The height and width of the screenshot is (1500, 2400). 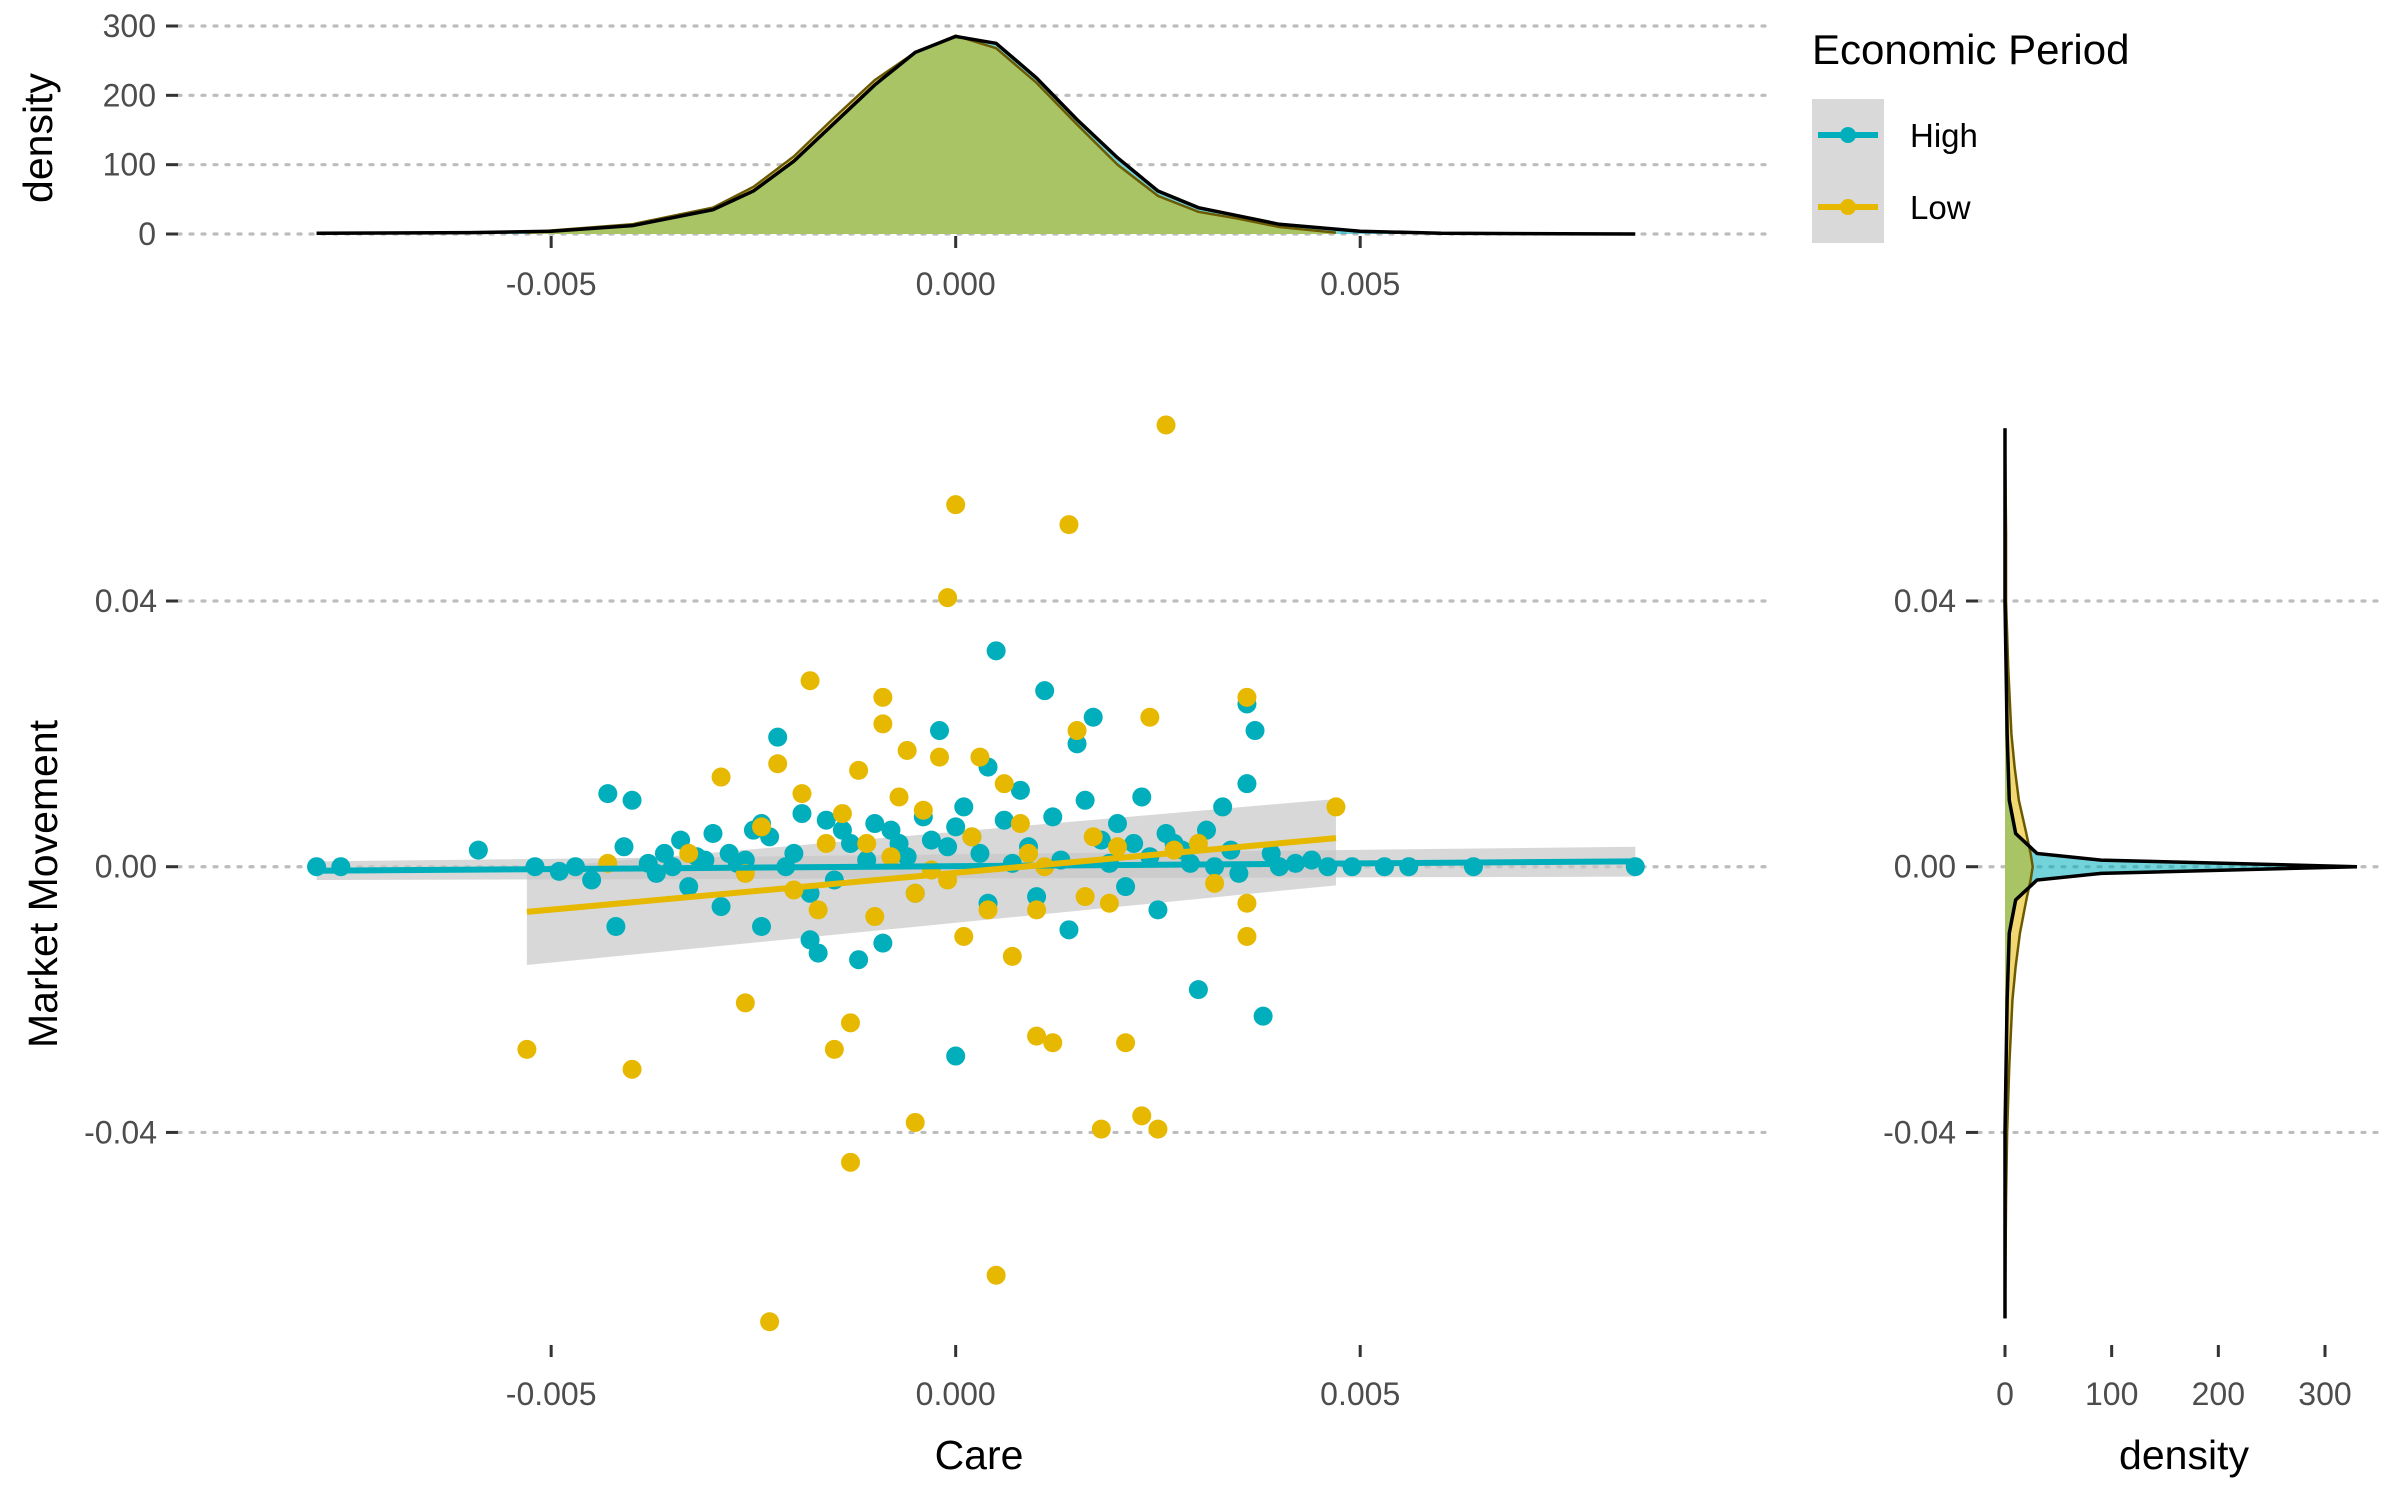 I want to click on right-y-tick-label: -0.04, so click(x=1919, y=1132).